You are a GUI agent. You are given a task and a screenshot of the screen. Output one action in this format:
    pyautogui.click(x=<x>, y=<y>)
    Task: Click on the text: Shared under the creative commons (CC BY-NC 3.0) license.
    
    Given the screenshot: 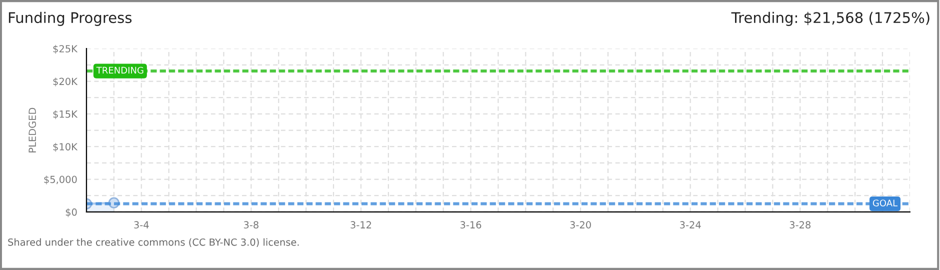 What is the action you would take?
    pyautogui.click(x=153, y=242)
    